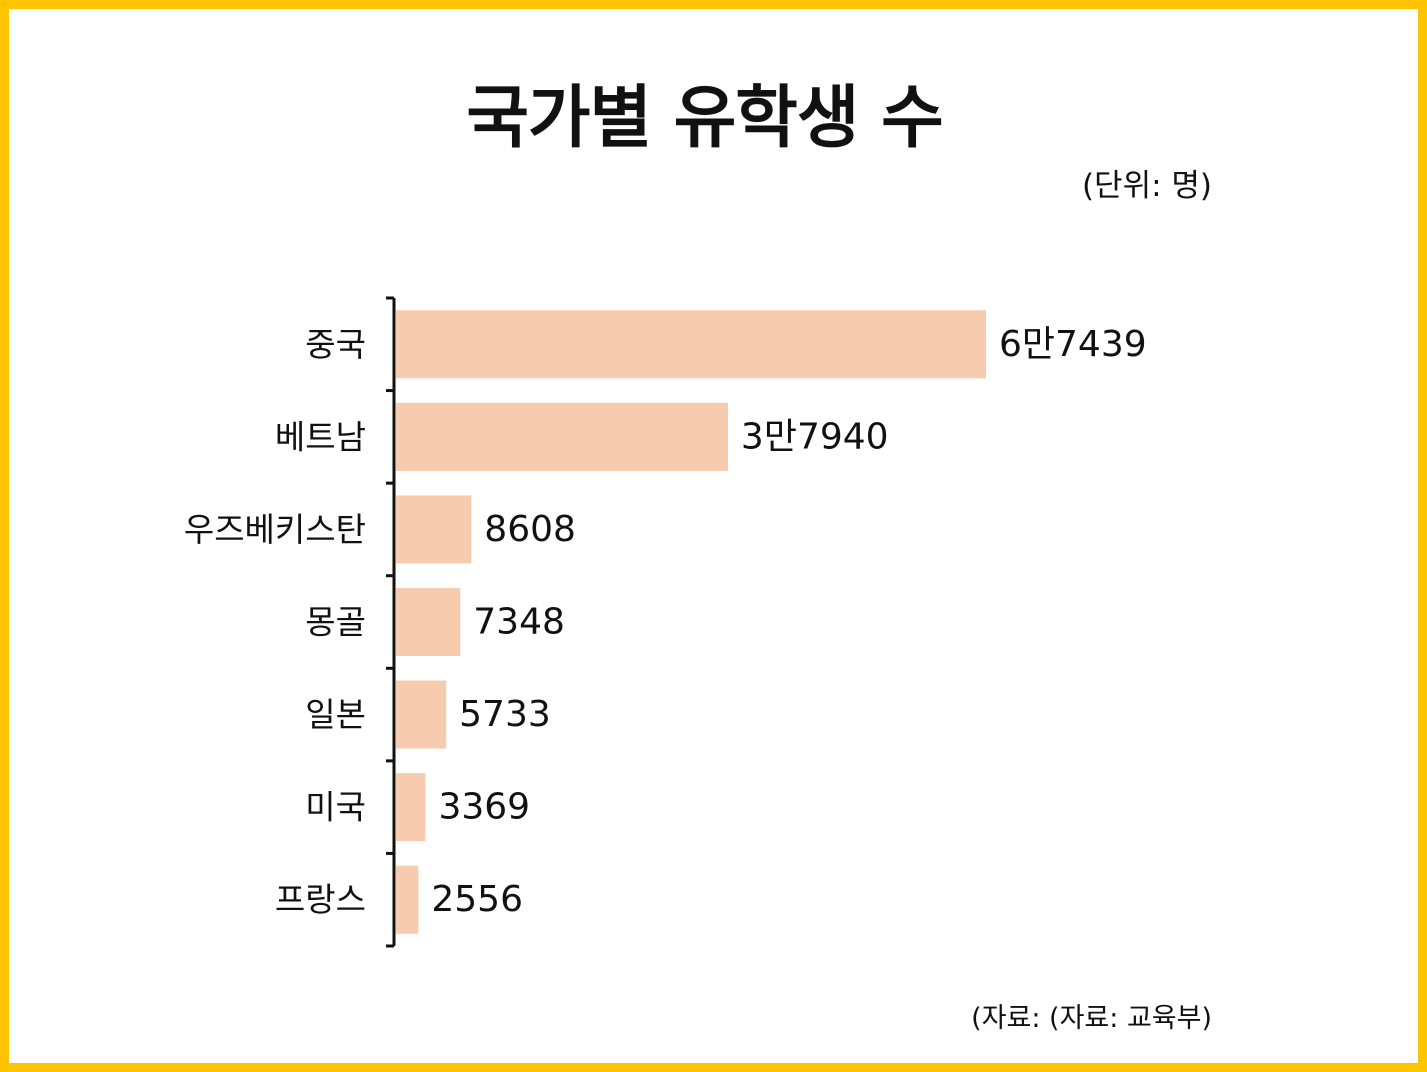 Image resolution: width=1427 pixels, height=1072 pixels. What do you see at coordinates (275, 529) in the screenshot?
I see `category-label: 우즈베키스탄` at bounding box center [275, 529].